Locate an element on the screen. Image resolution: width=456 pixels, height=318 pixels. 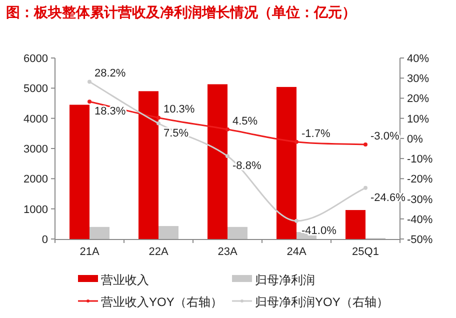
x-tick-label: 23A is located at coordinates (228, 252).